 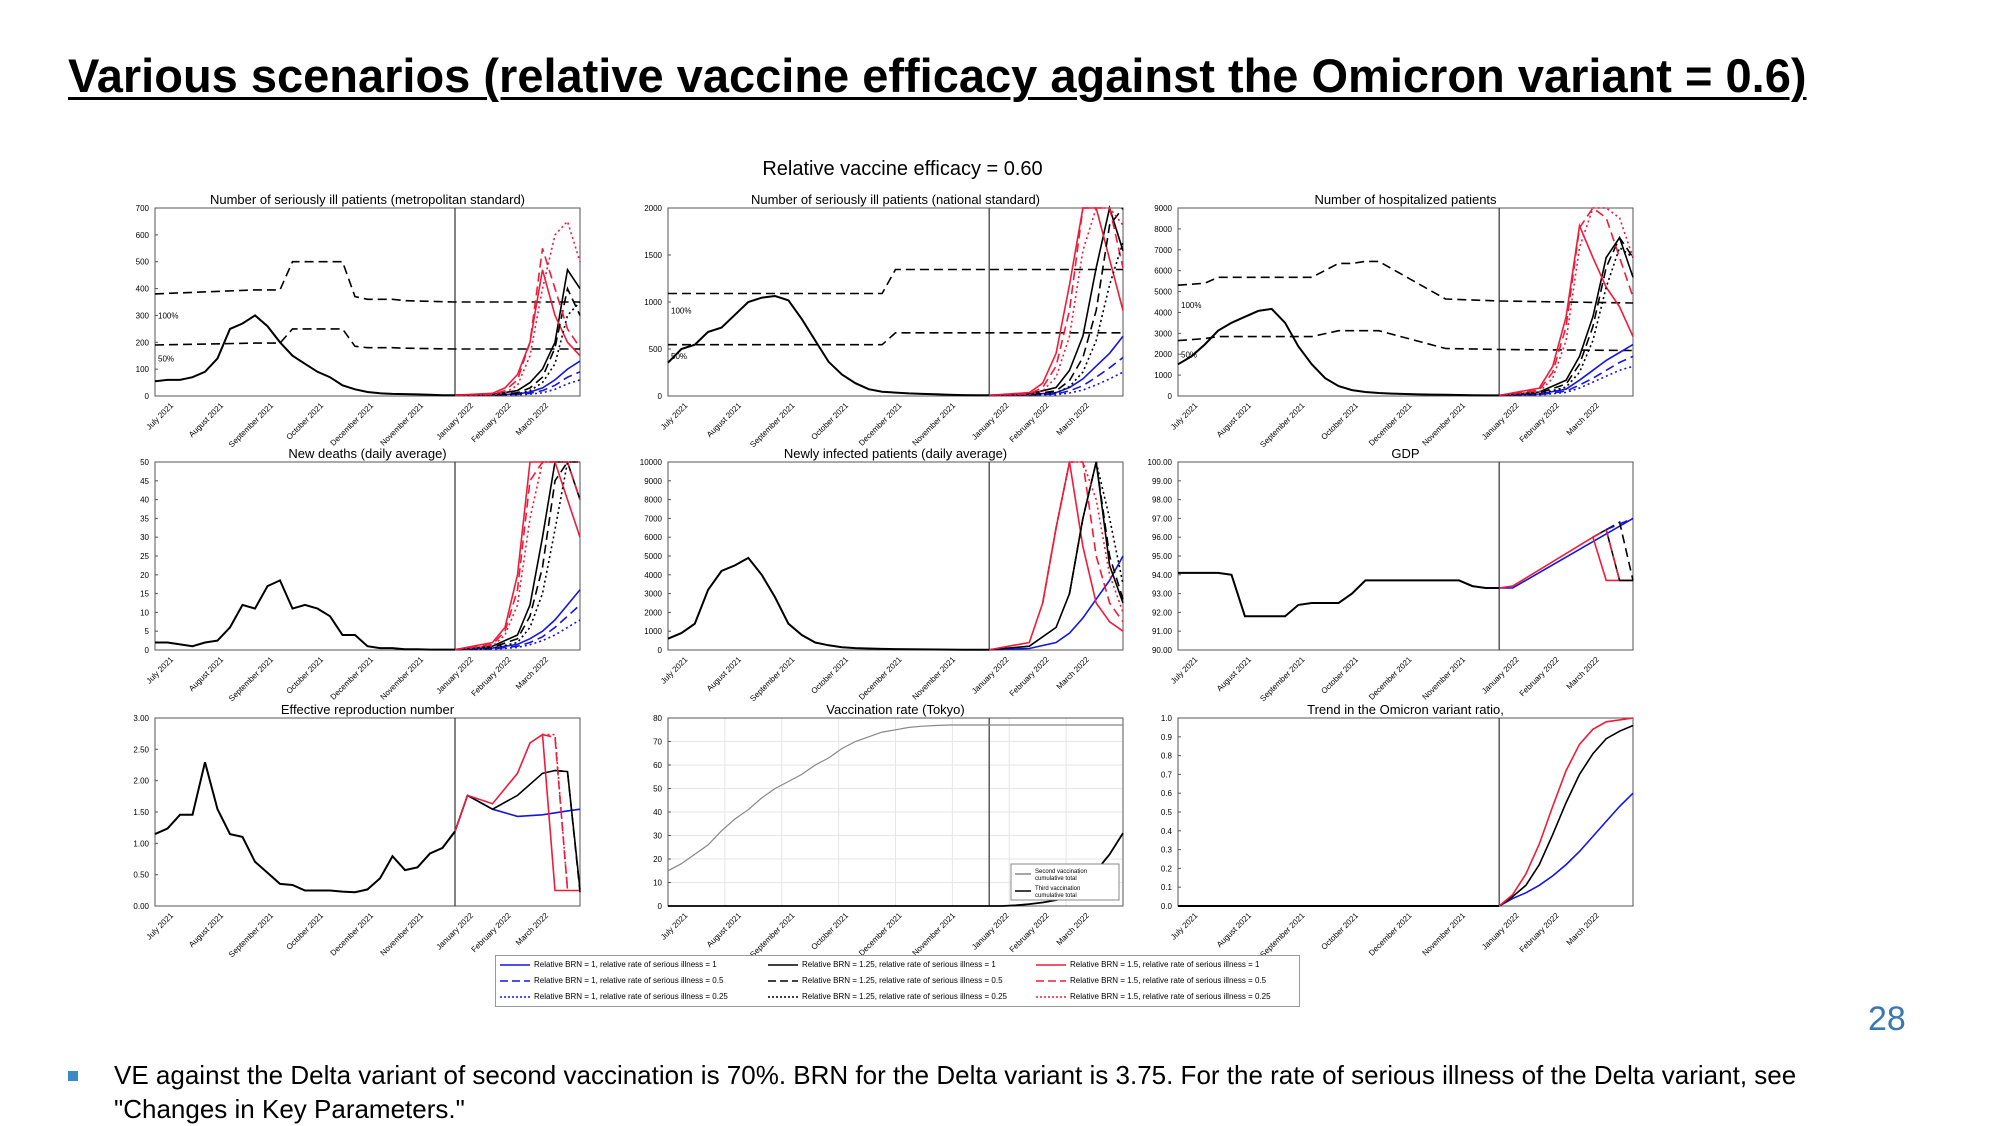 I want to click on scenario-line-1.5-0.25, so click(x=1566, y=302).